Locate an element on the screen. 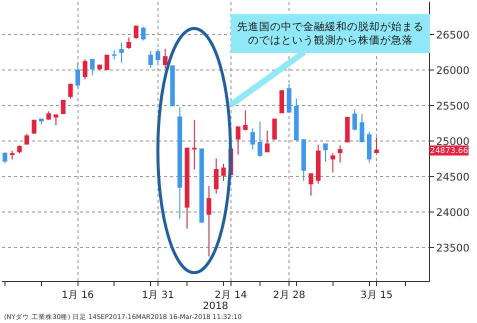 This screenshot has width=477, height=323. y-tick-label: 26000 is located at coordinates (453, 70).